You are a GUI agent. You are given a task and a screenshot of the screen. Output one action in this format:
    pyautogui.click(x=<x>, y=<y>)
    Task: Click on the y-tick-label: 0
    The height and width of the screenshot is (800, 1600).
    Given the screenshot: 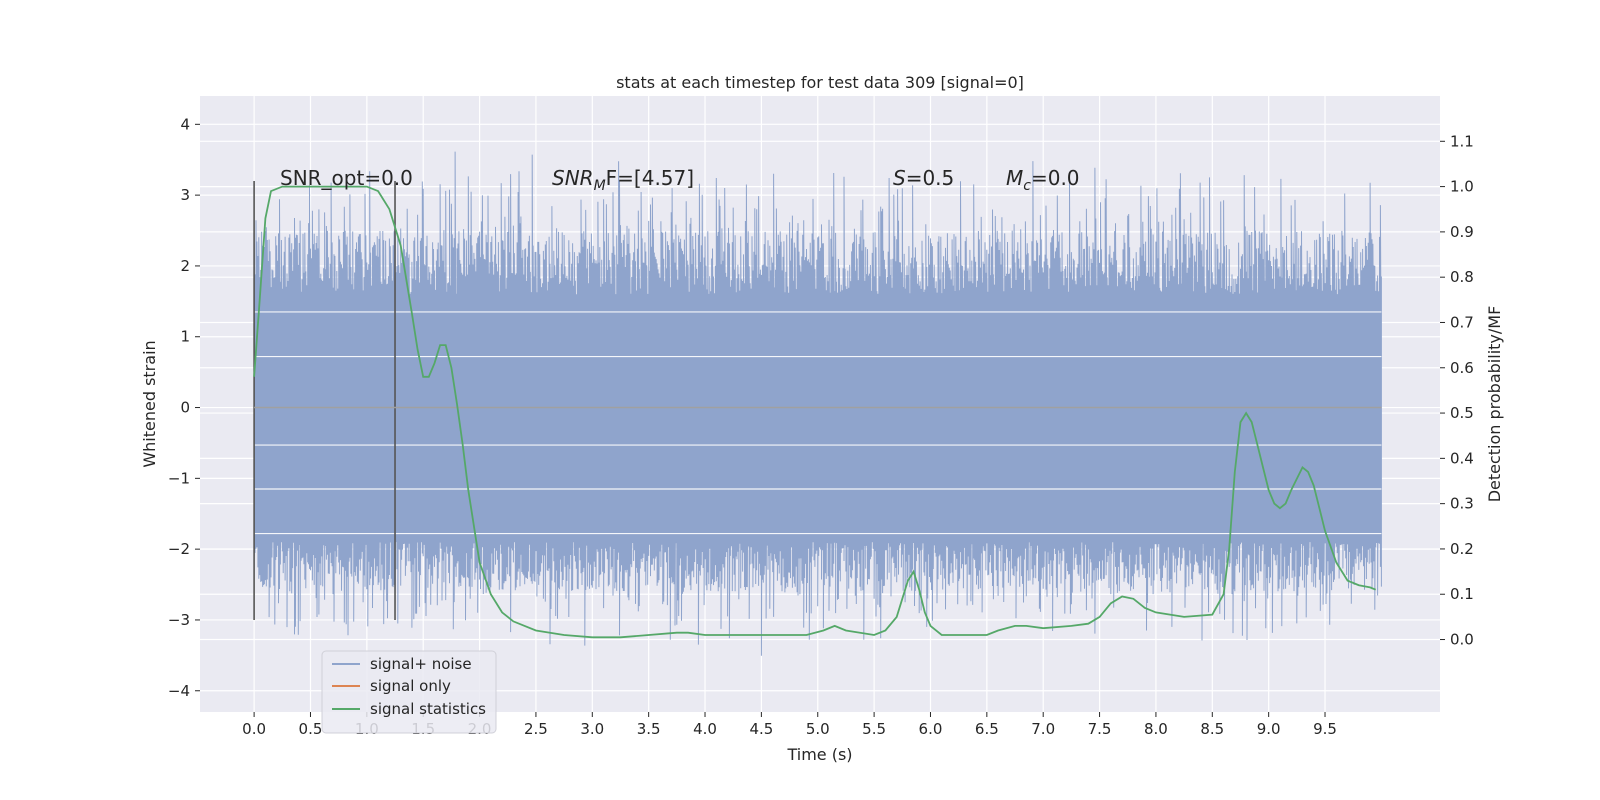 What is the action you would take?
    pyautogui.click(x=185, y=408)
    